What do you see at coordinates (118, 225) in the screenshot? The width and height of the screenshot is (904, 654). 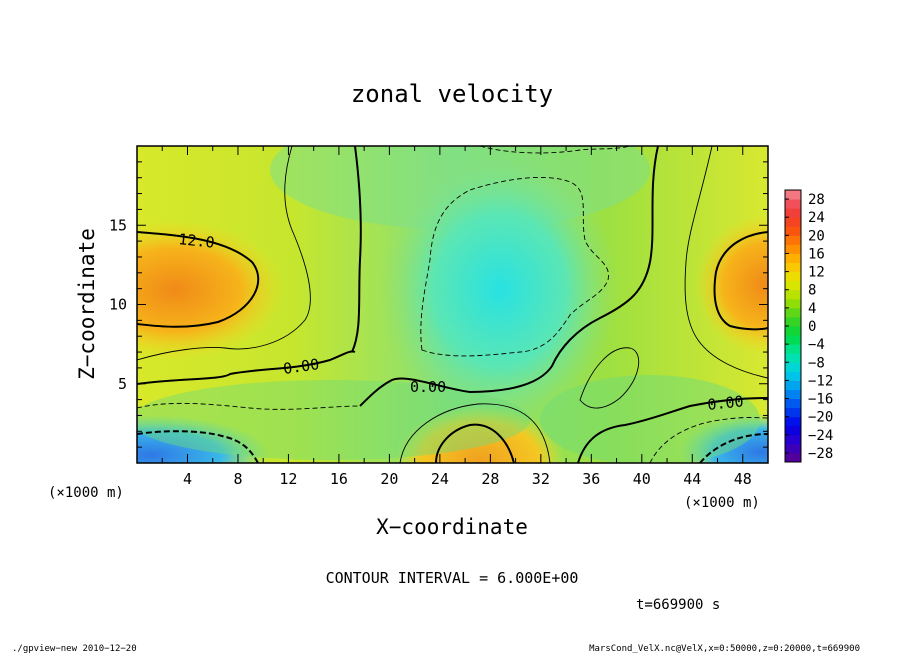 I see `y-tick-label: 15` at bounding box center [118, 225].